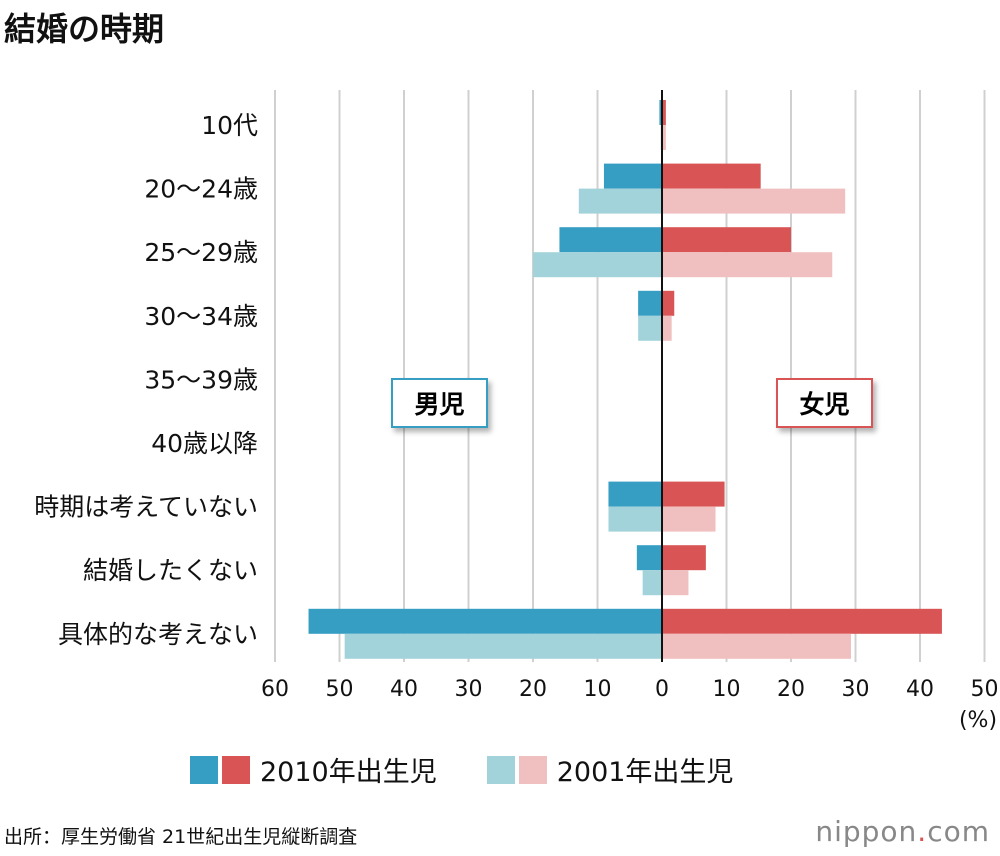 Image resolution: width=1000 pixels, height=856 pixels. Describe the element at coordinates (439, 403) in the screenshot. I see `male-label: 男児` at that location.